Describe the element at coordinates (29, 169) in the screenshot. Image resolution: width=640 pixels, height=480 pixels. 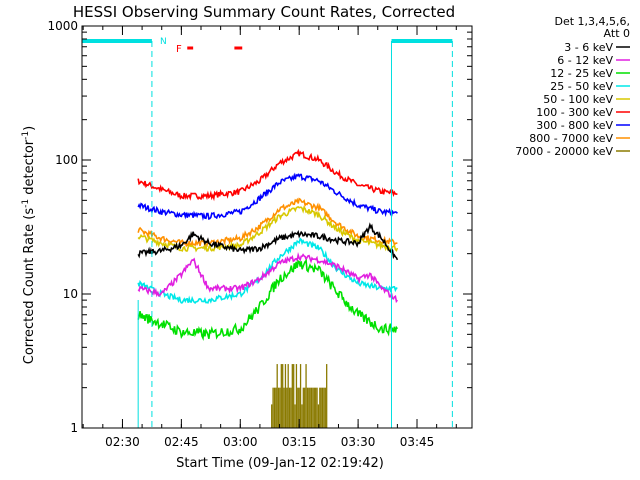
I see `y-label-mid: detector` at that location.